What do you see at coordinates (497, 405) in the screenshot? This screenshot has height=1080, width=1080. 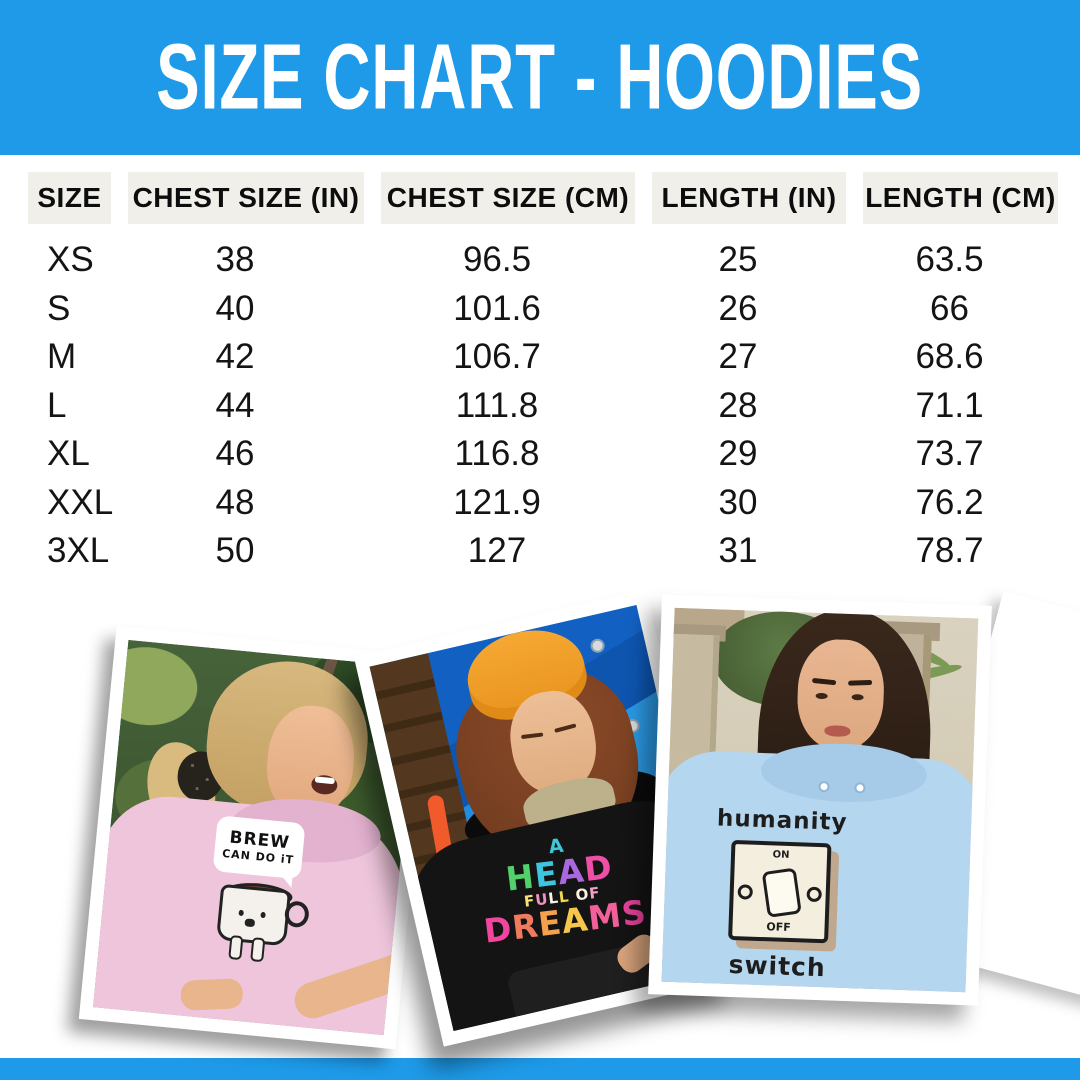 I see `chest-cm-value: 111.8` at bounding box center [497, 405].